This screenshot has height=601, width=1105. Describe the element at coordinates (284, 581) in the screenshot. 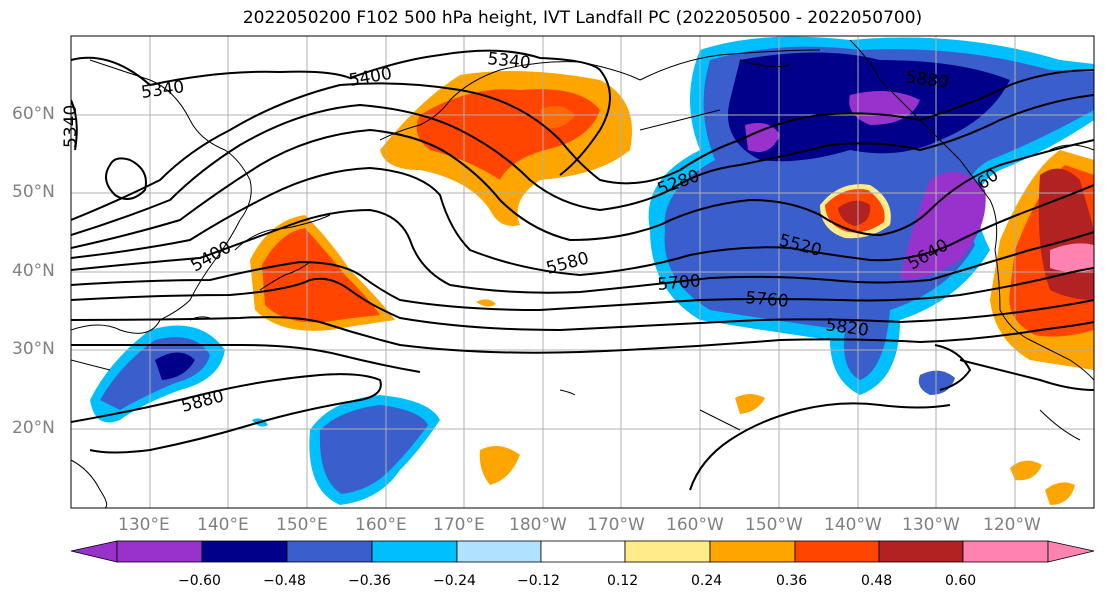

I see `colorbar-tick-label: −0.48` at that location.